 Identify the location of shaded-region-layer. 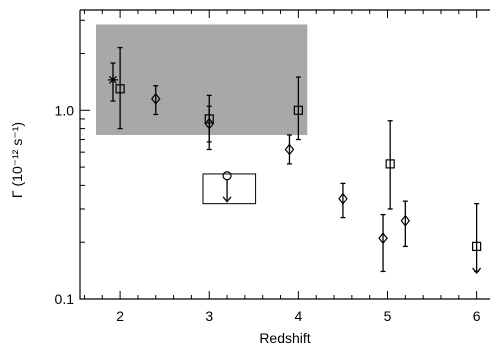
(202, 79).